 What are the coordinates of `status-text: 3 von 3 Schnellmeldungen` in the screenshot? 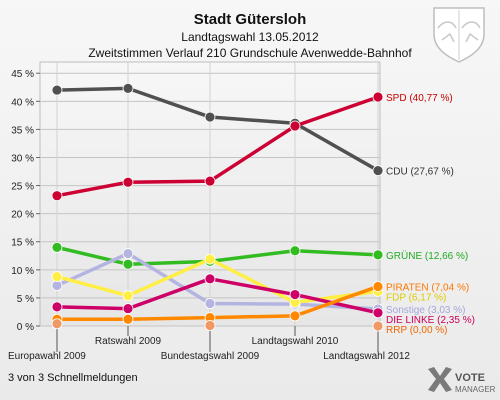 It's located at (73, 378).